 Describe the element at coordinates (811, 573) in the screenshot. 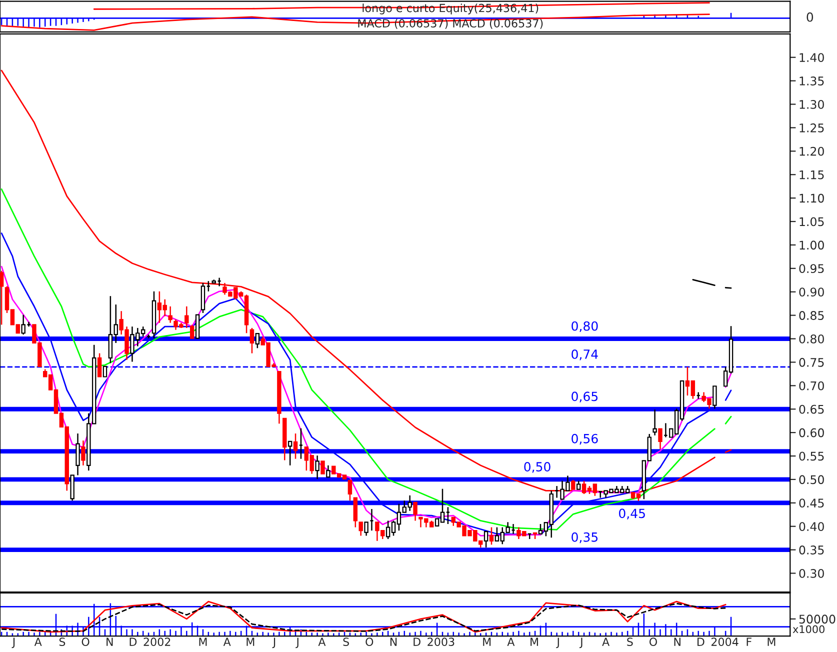

I see `y-tick-label: 0.30` at that location.